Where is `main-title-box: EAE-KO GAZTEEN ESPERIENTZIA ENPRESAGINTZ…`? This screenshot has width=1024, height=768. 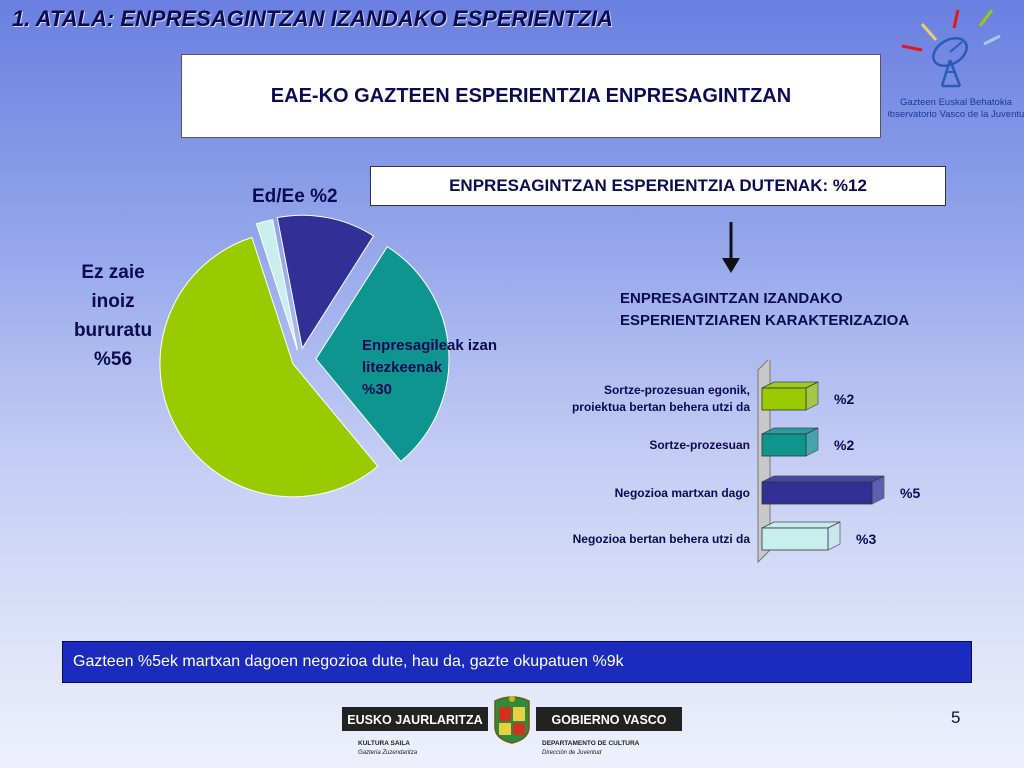
main-title-box: EAE-KO GAZTEEN ESPERIENTZIA ENPRESAGINTZ… is located at coordinates (531, 96).